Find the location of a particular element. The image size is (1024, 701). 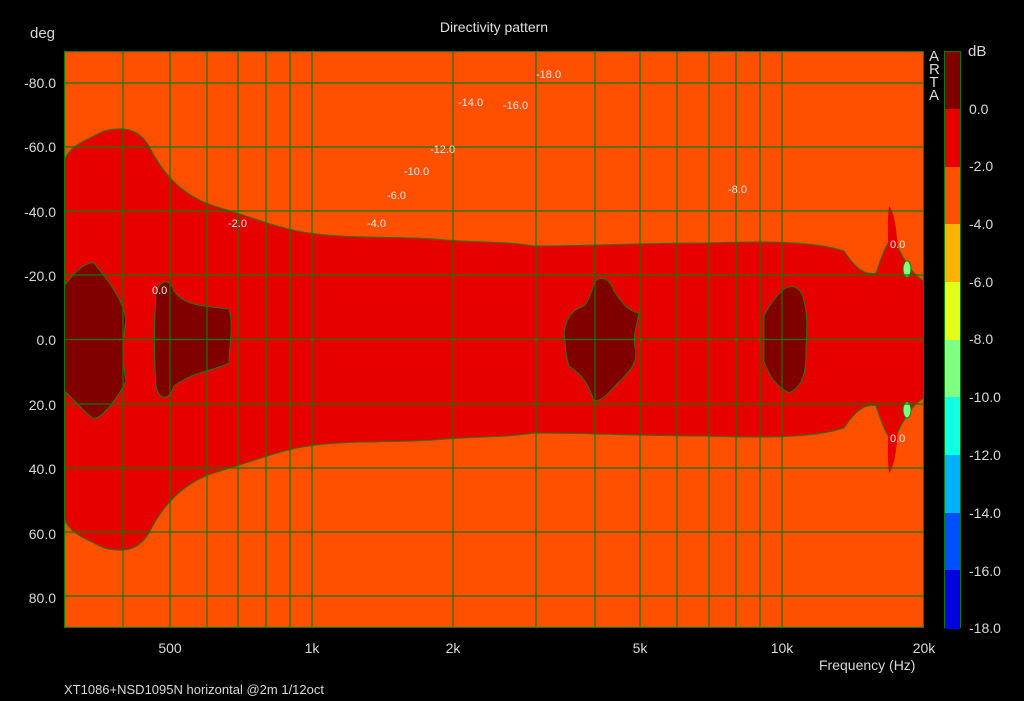

colorbar is located at coordinates (952, 340).